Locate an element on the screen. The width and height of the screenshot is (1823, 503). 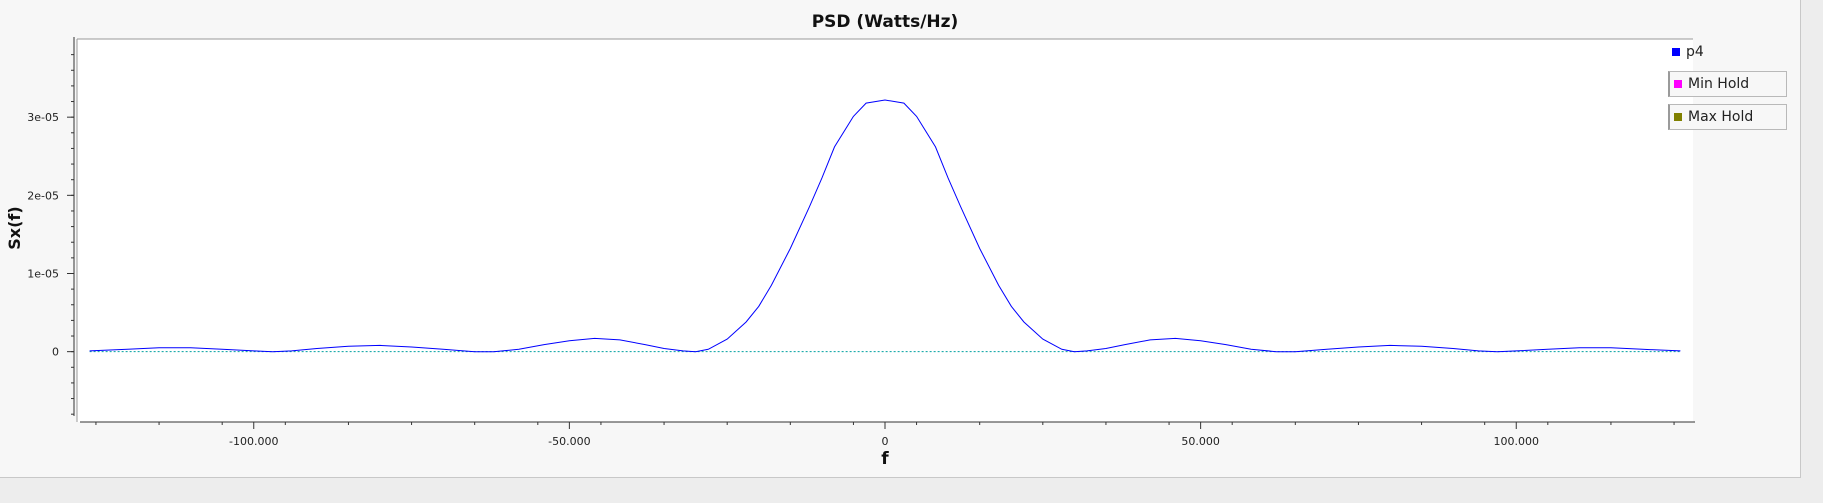
legend-item-max-hold: Max Hold is located at coordinates (1727, 117).